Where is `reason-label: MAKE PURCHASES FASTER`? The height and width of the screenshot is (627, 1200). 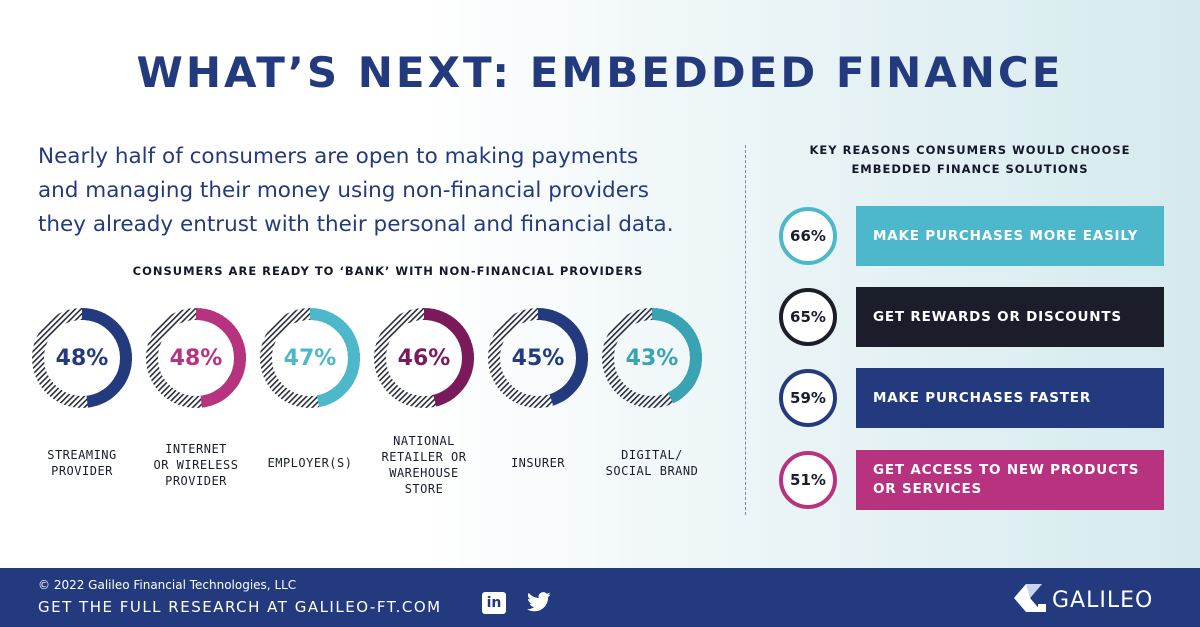 reason-label: MAKE PURCHASES FASTER is located at coordinates (982, 398).